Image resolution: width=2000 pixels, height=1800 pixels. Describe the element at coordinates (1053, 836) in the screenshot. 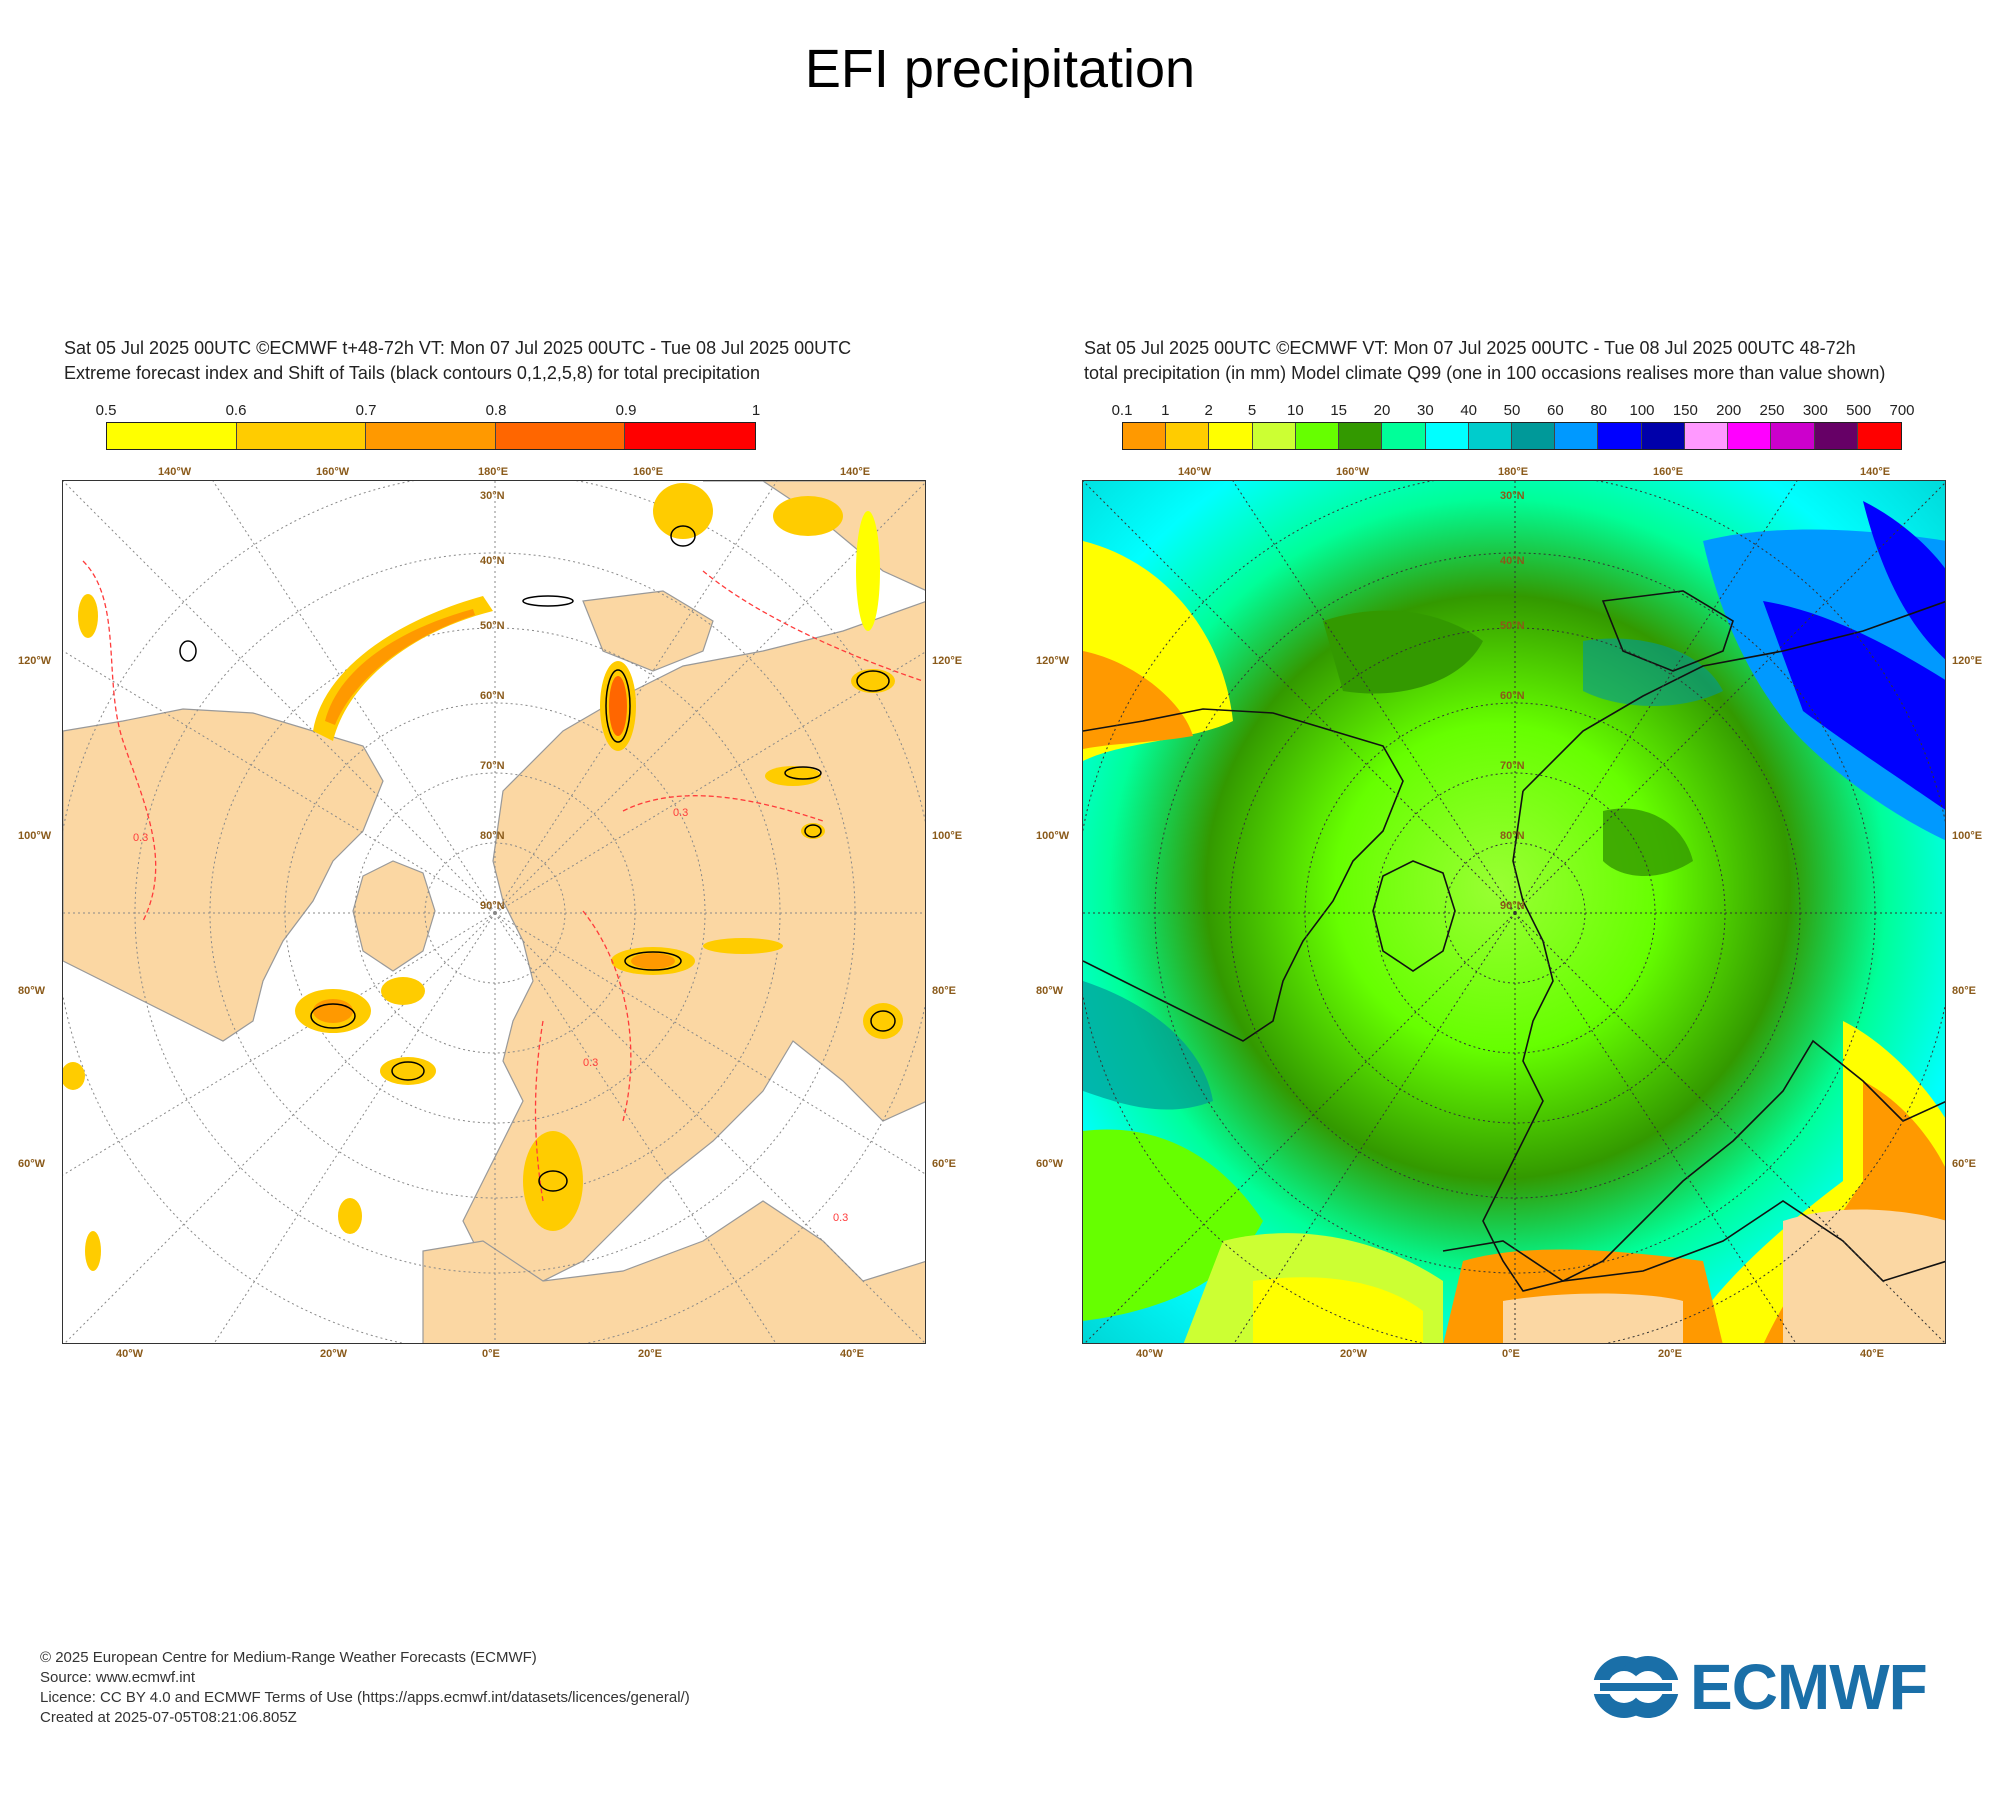

I see `q99-lon-left-2: 100°W` at that location.